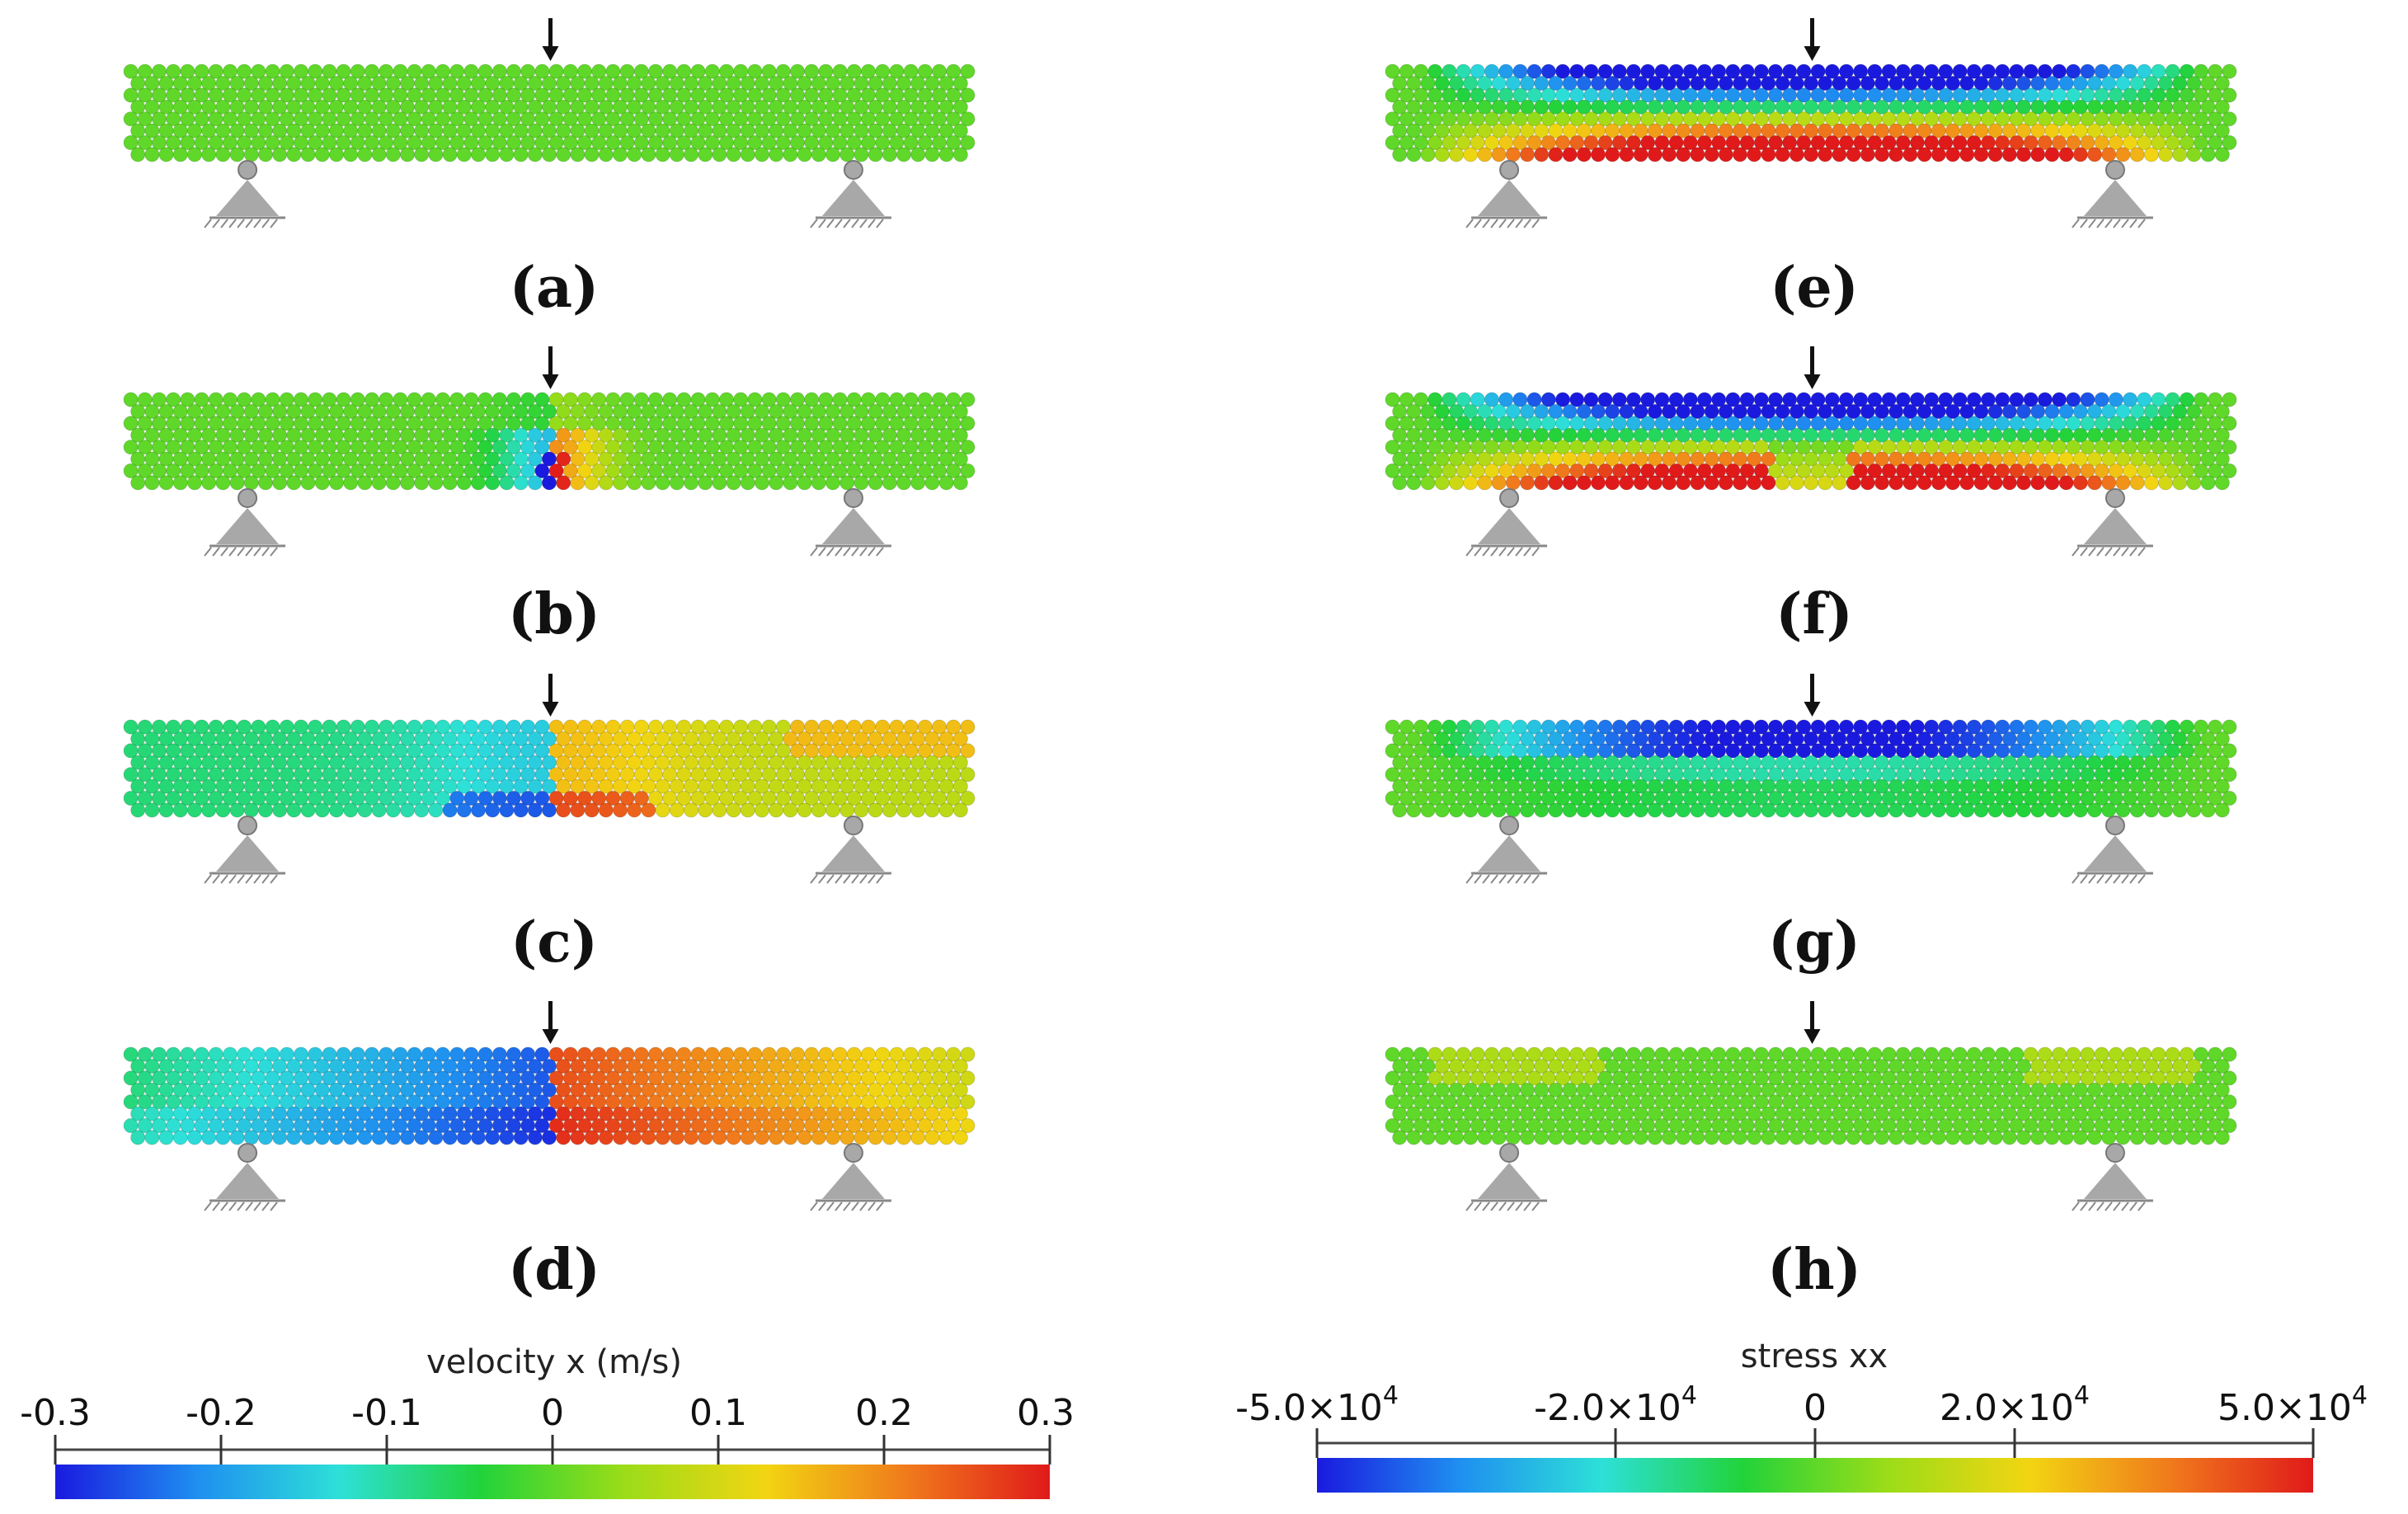  I want to click on stress-tick-label-3: 2.0×104, so click(2015, 1405).